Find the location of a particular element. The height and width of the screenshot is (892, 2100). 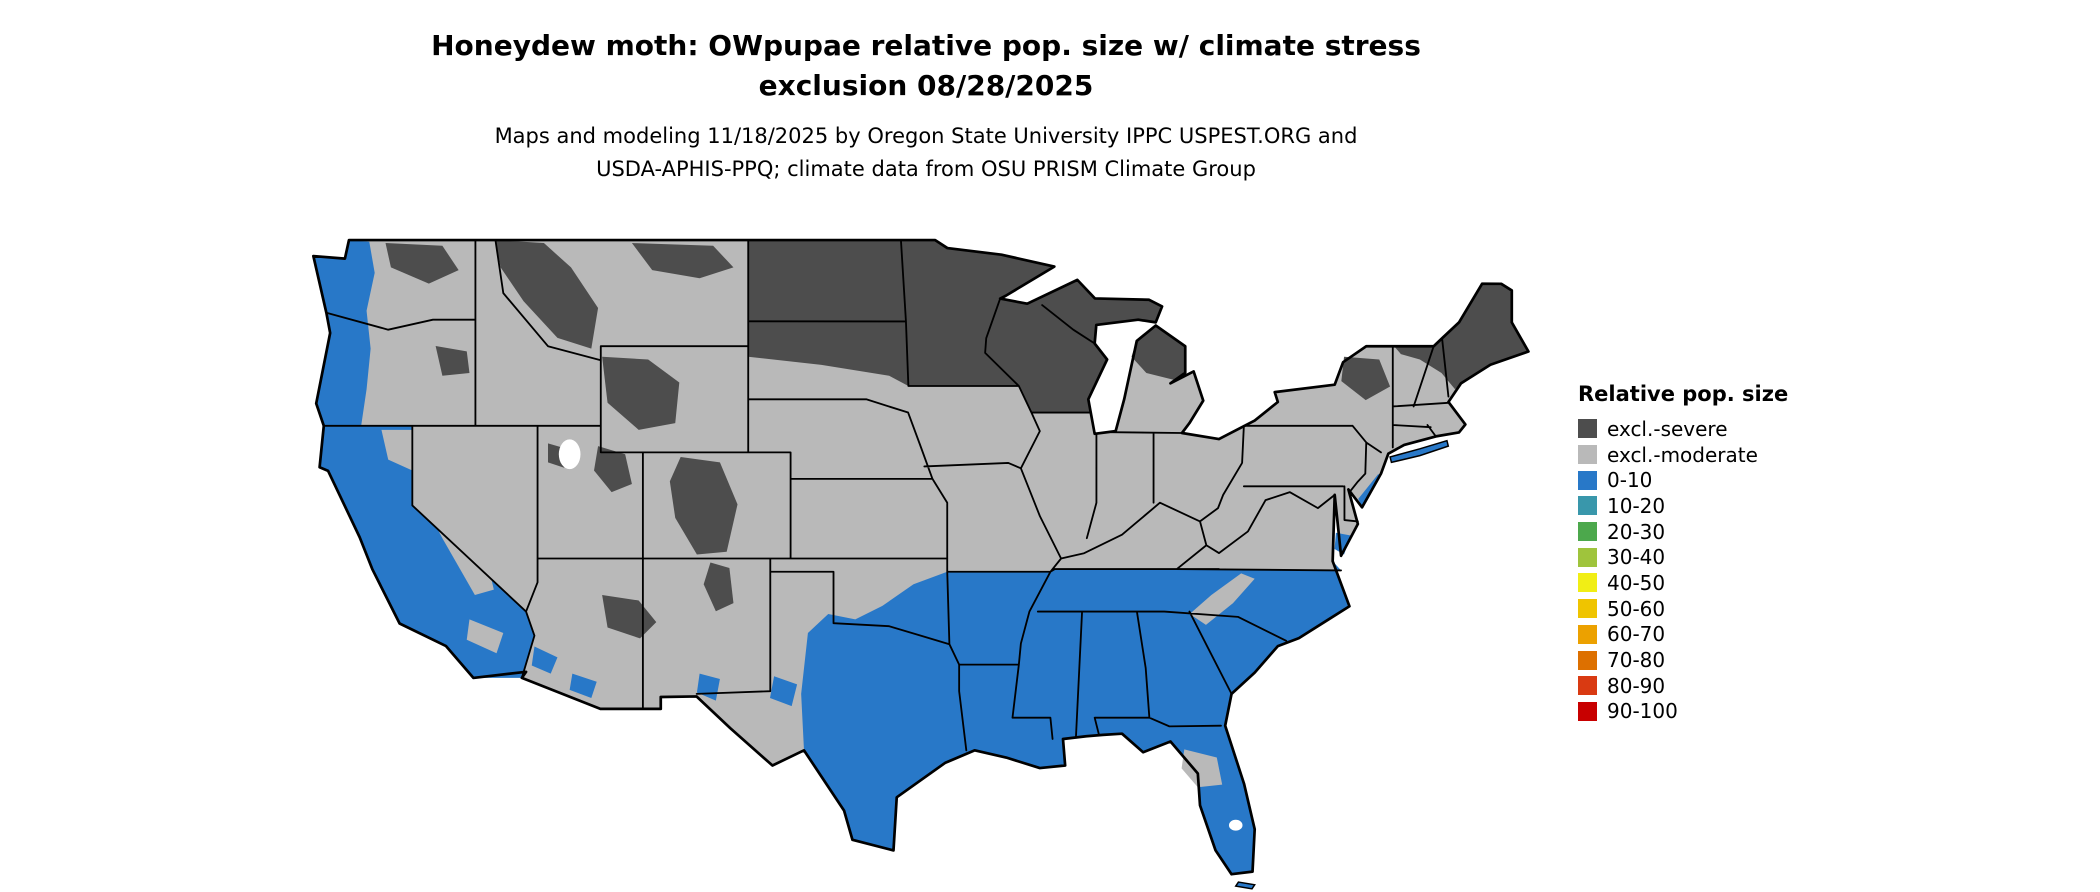

legend-label: excl.-moderate is located at coordinates (1682, 454).